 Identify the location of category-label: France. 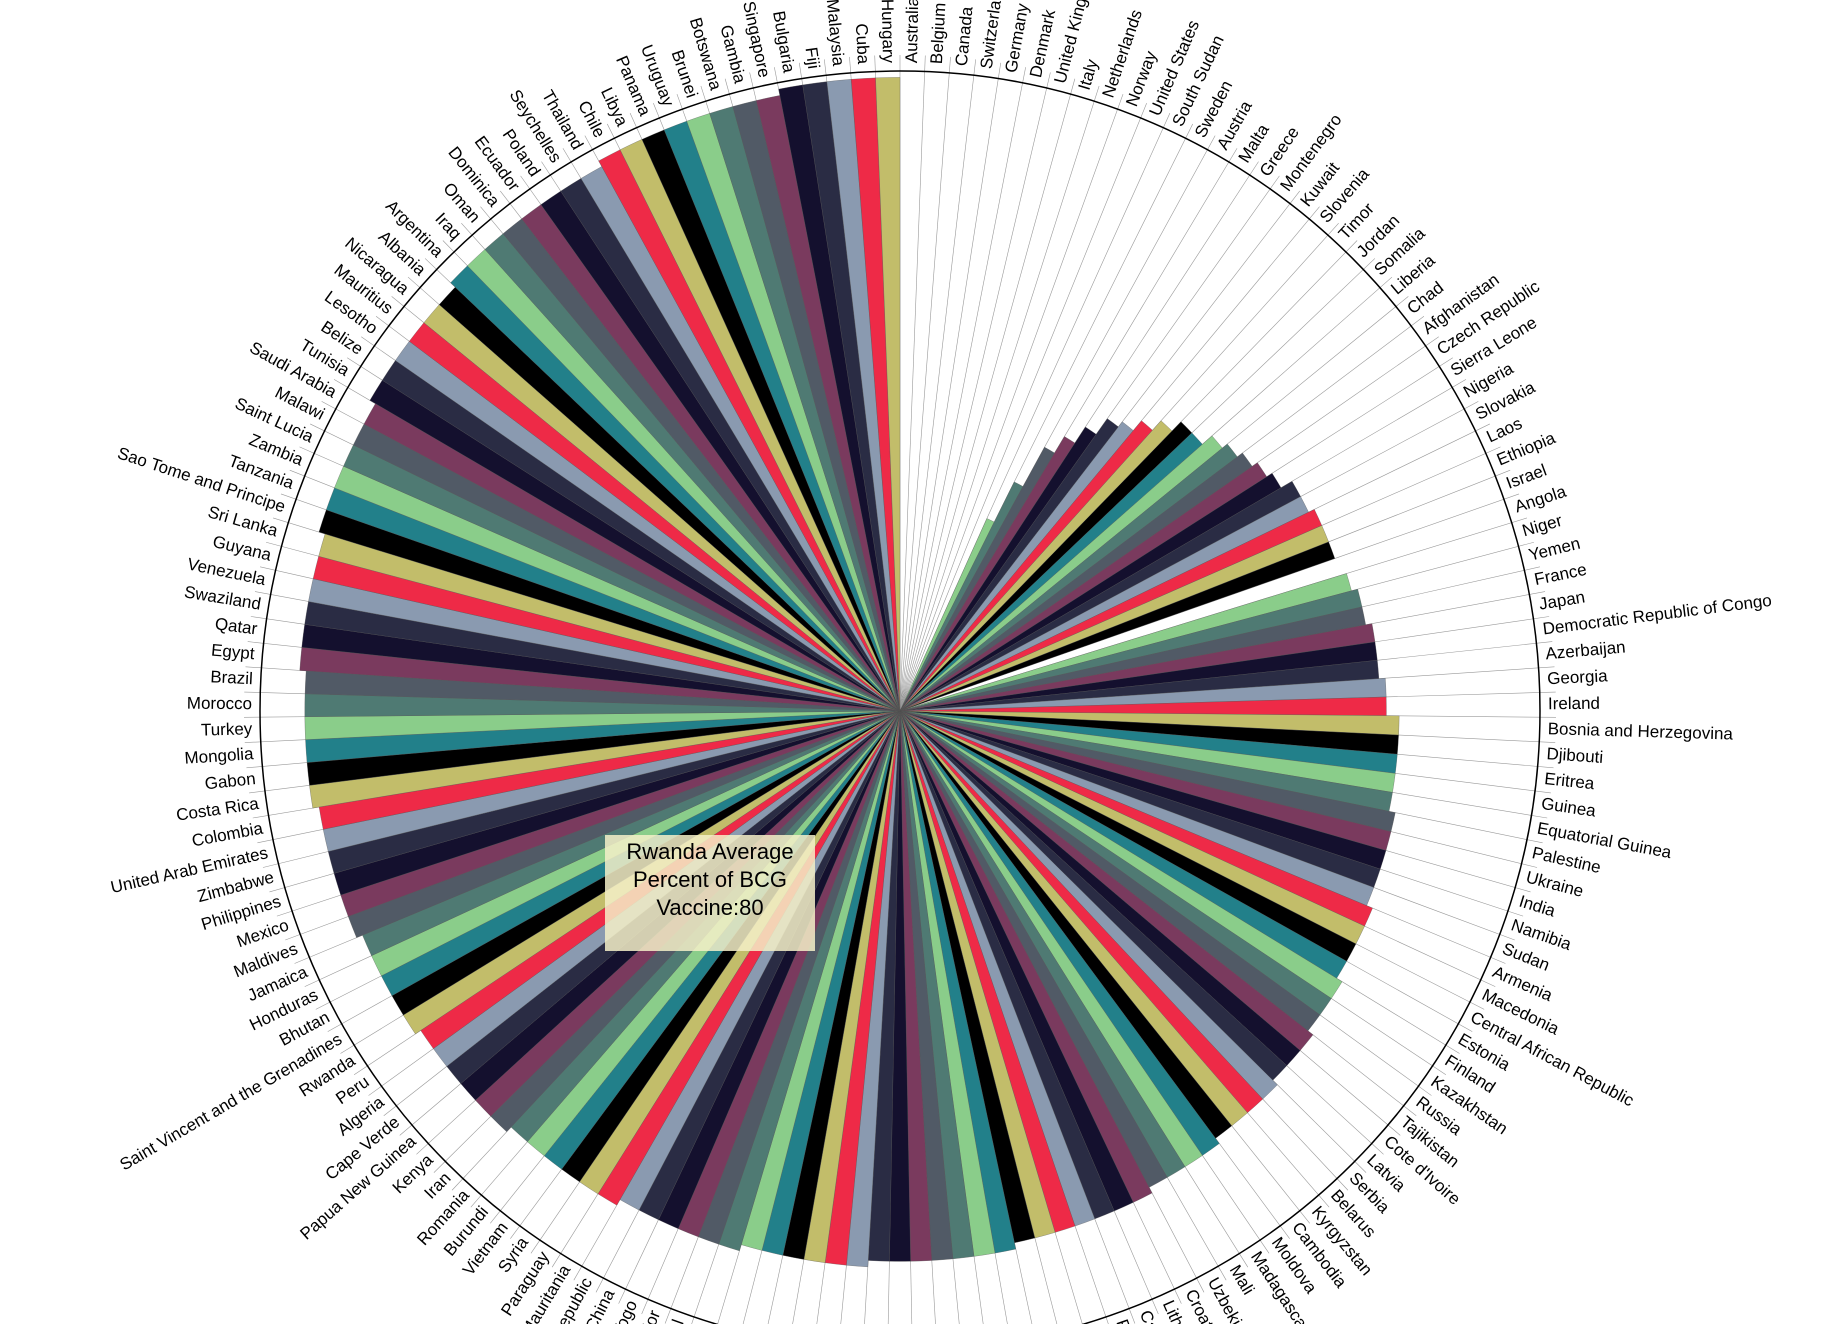
(1561, 574).